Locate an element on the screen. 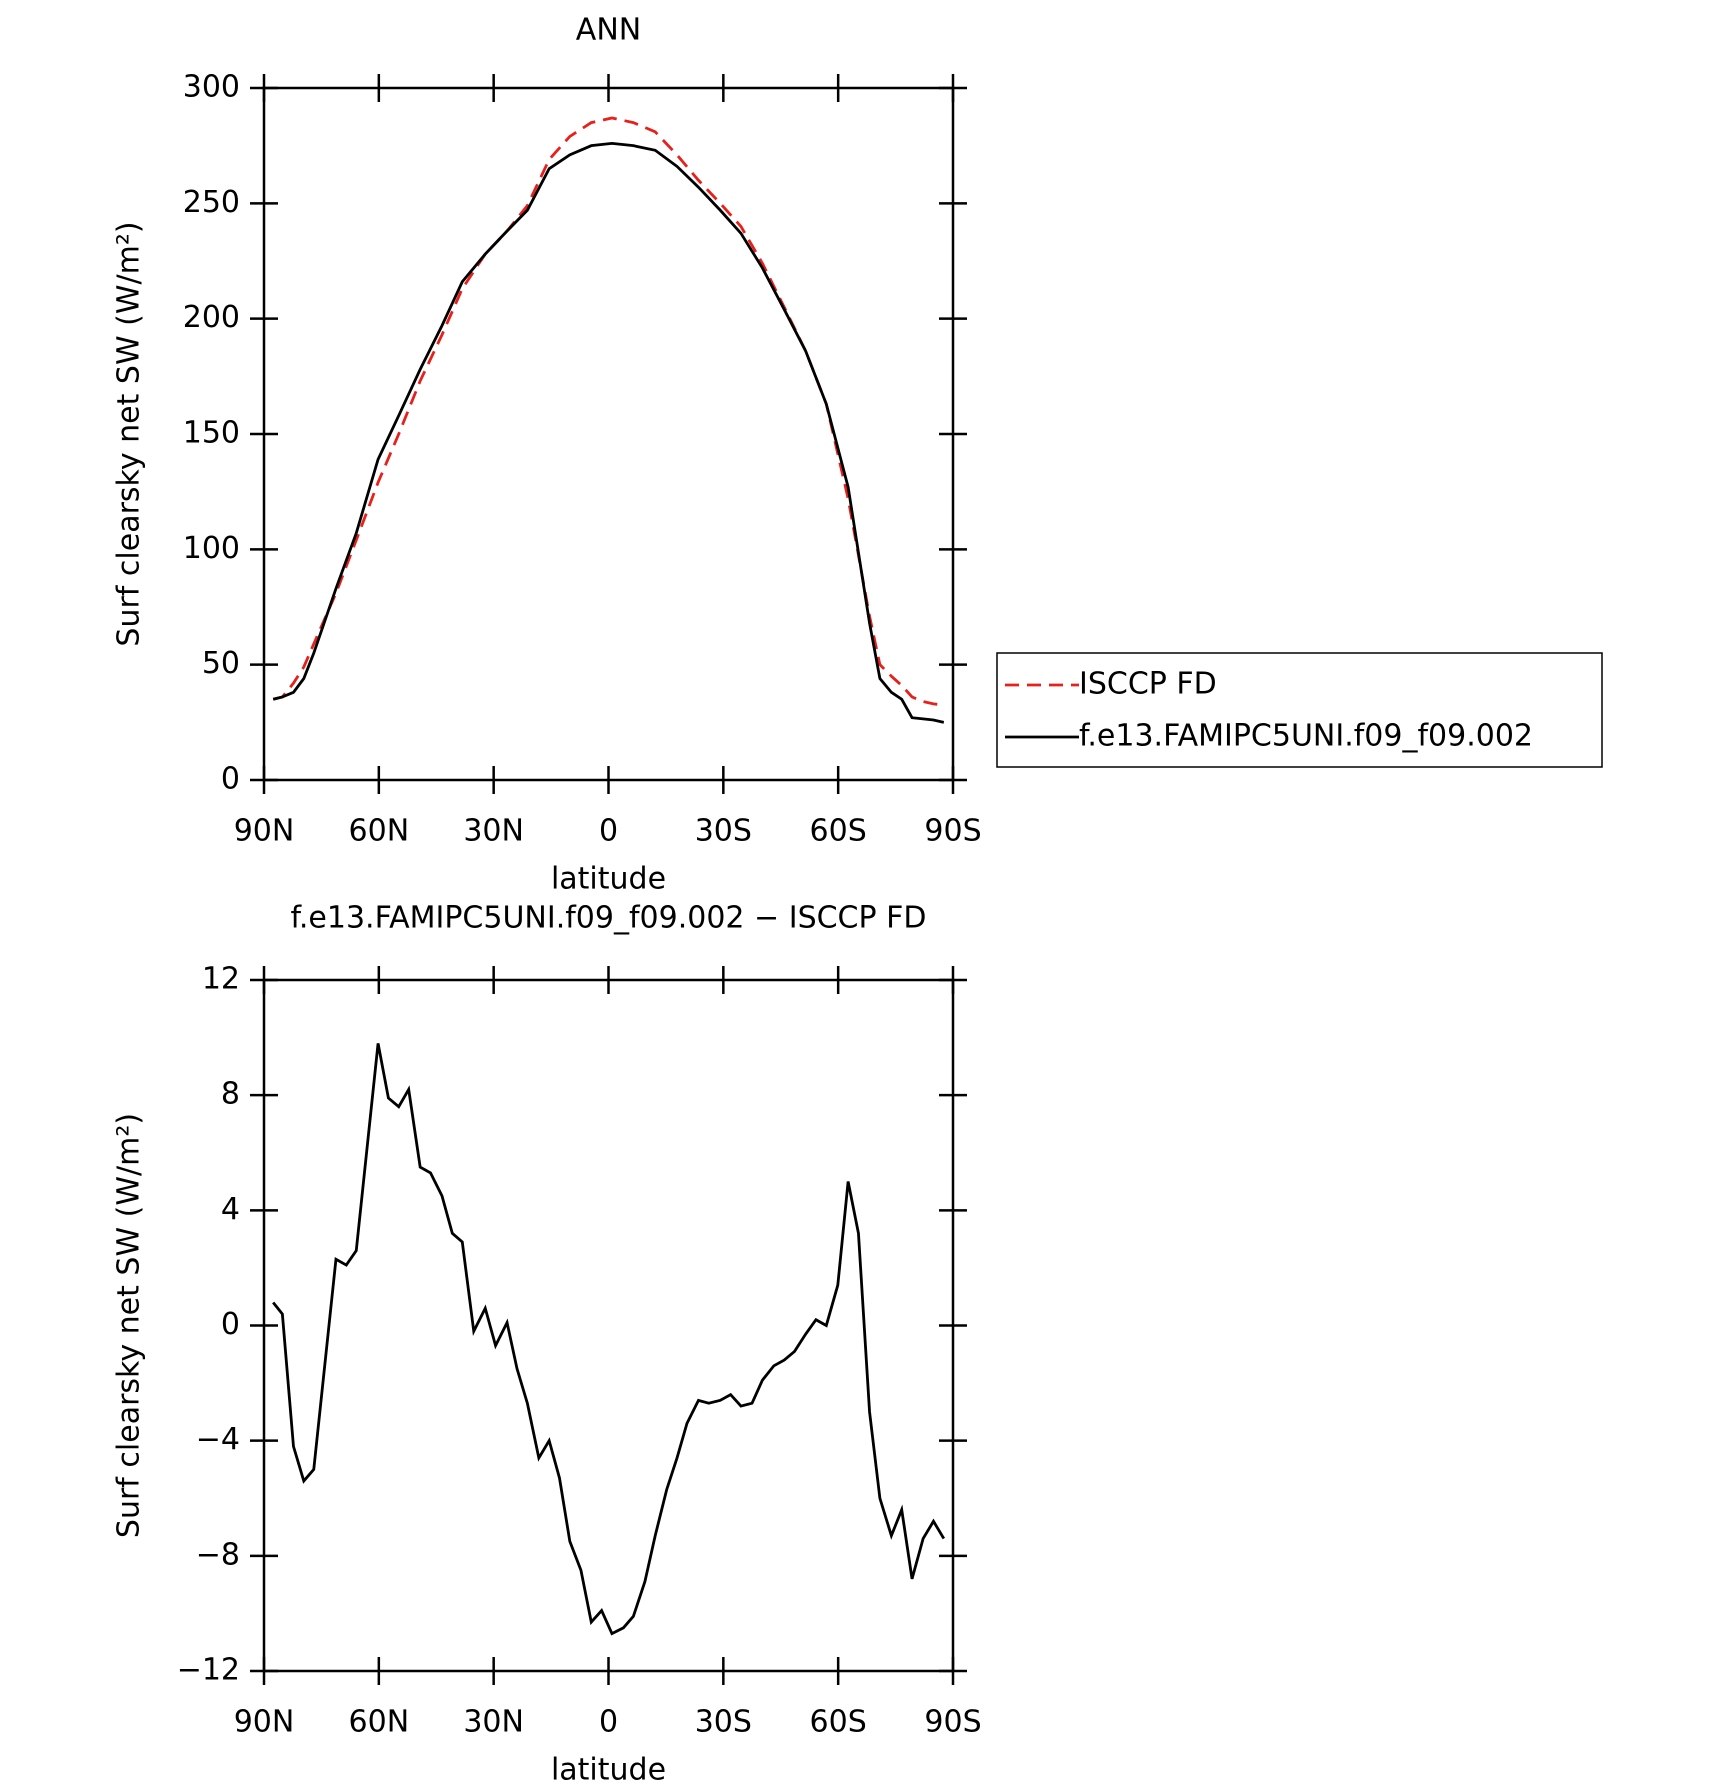 The image size is (1710, 1789). legend-box is located at coordinates (1299, 710).